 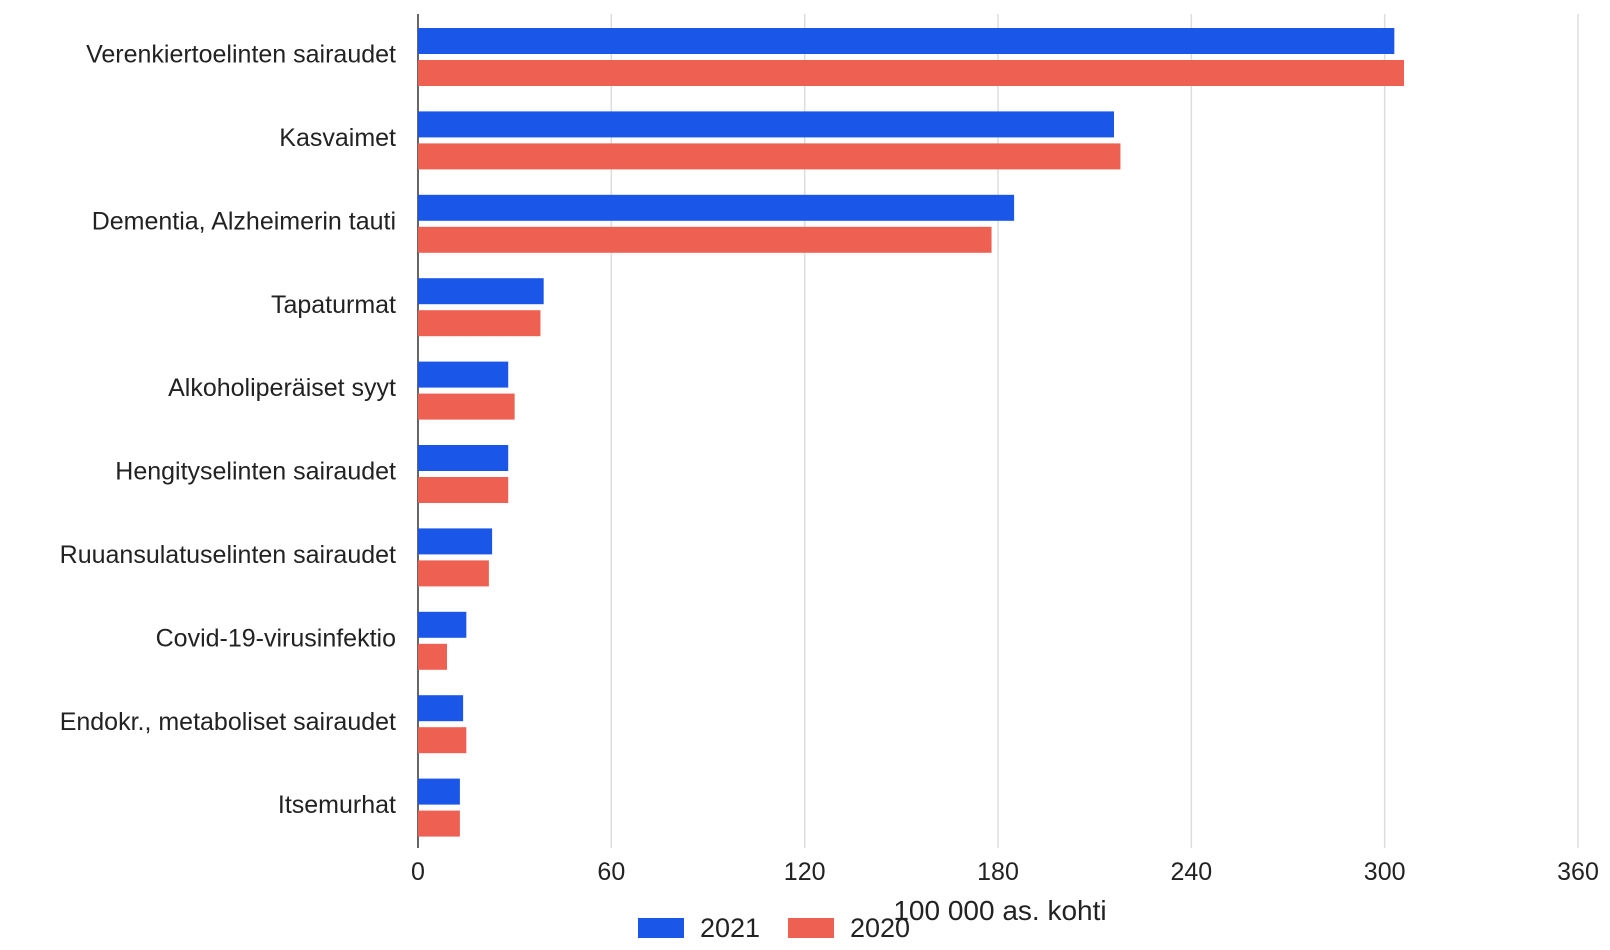 I want to click on category-label: Itsemurhat, so click(x=337, y=805).